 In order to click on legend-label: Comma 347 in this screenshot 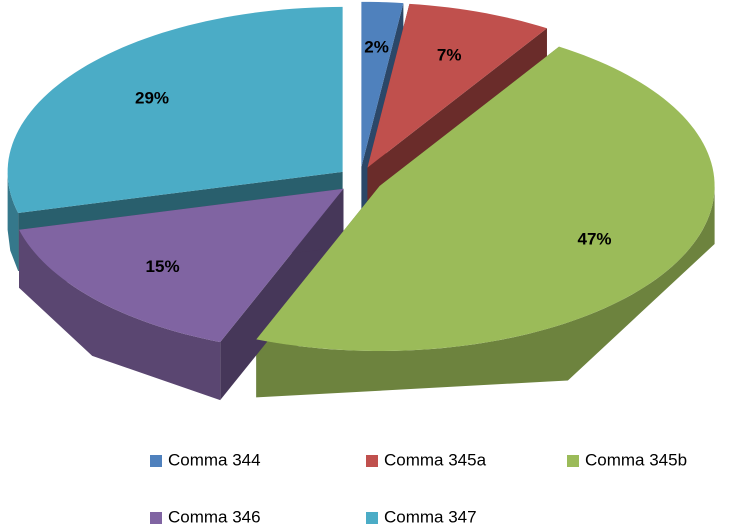, I will do `click(430, 516)`.